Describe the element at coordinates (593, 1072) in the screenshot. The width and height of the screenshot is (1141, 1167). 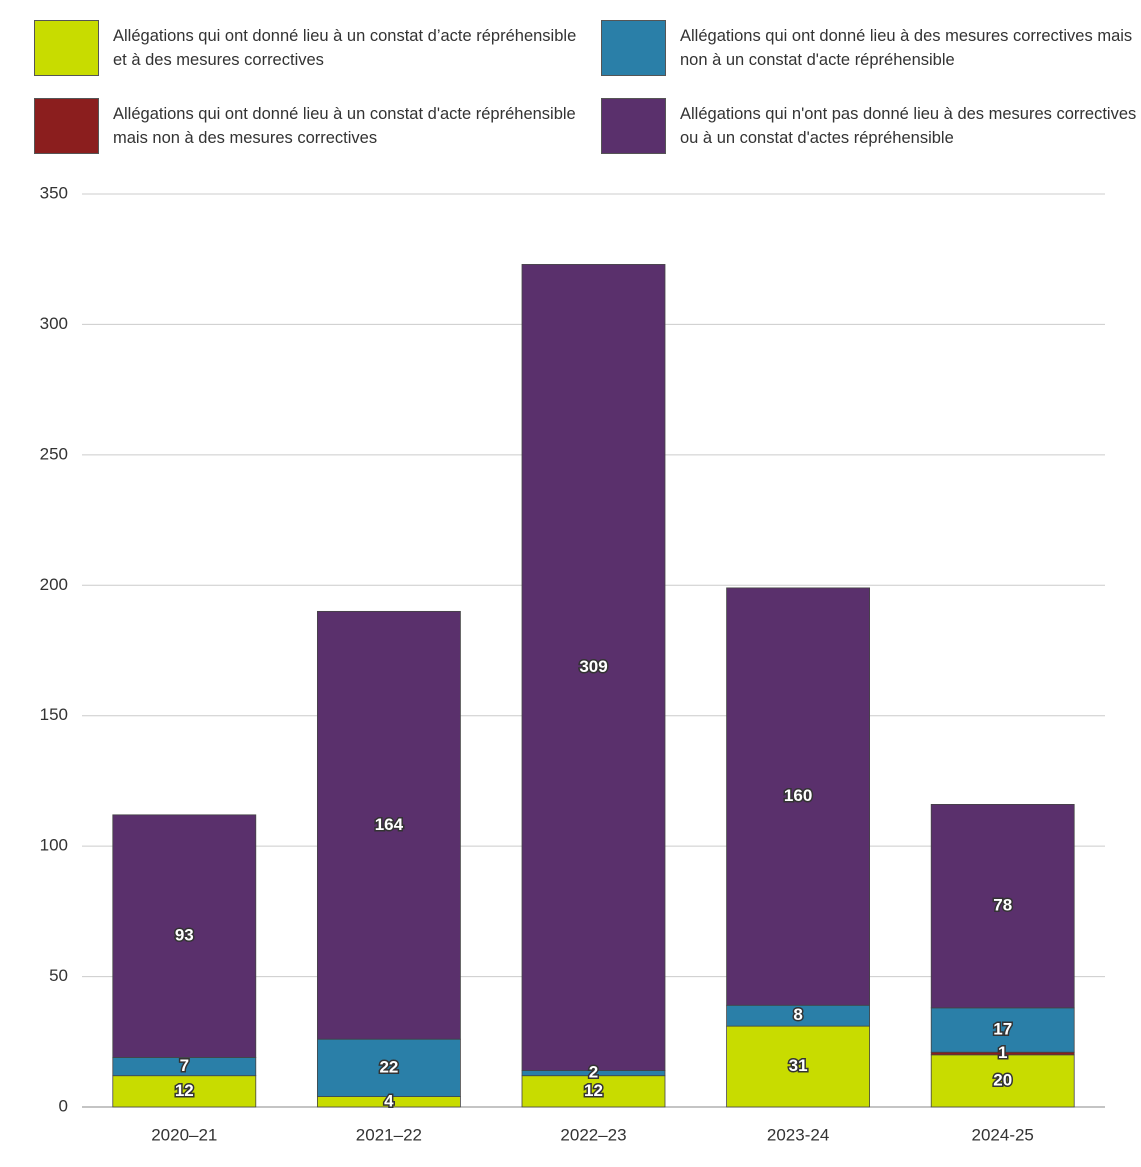
I see `value-label: 2` at that location.